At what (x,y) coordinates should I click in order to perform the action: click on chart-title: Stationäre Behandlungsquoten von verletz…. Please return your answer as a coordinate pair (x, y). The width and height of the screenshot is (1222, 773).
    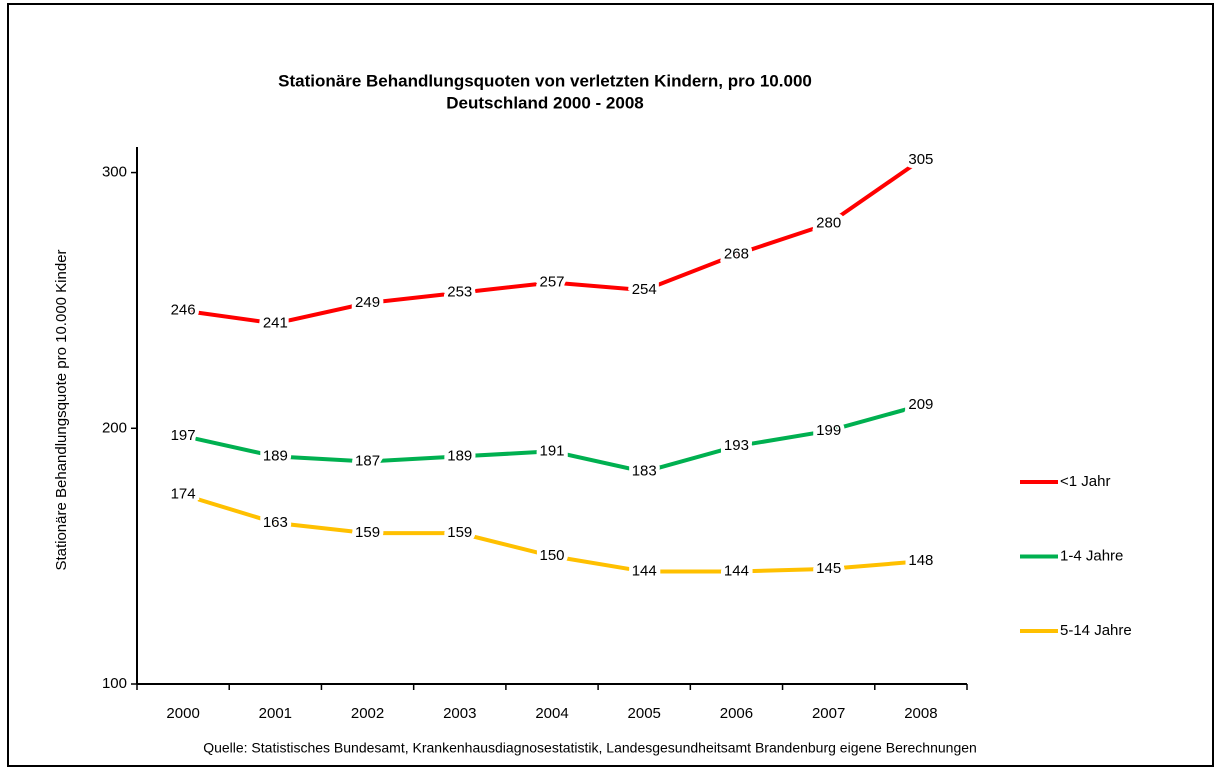
    Looking at the image, I should click on (545, 80).